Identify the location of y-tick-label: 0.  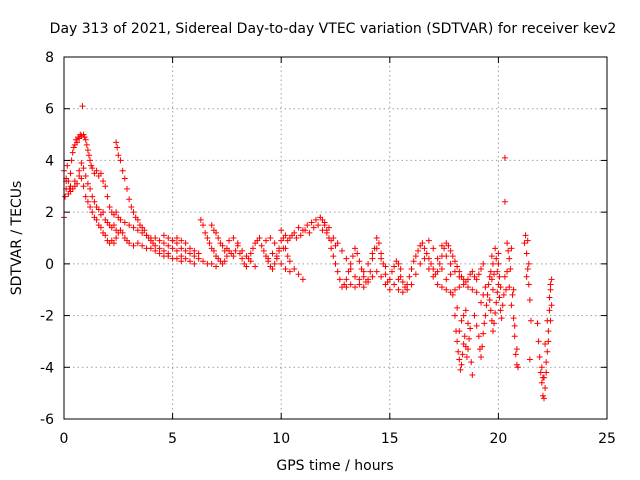
(49, 265).